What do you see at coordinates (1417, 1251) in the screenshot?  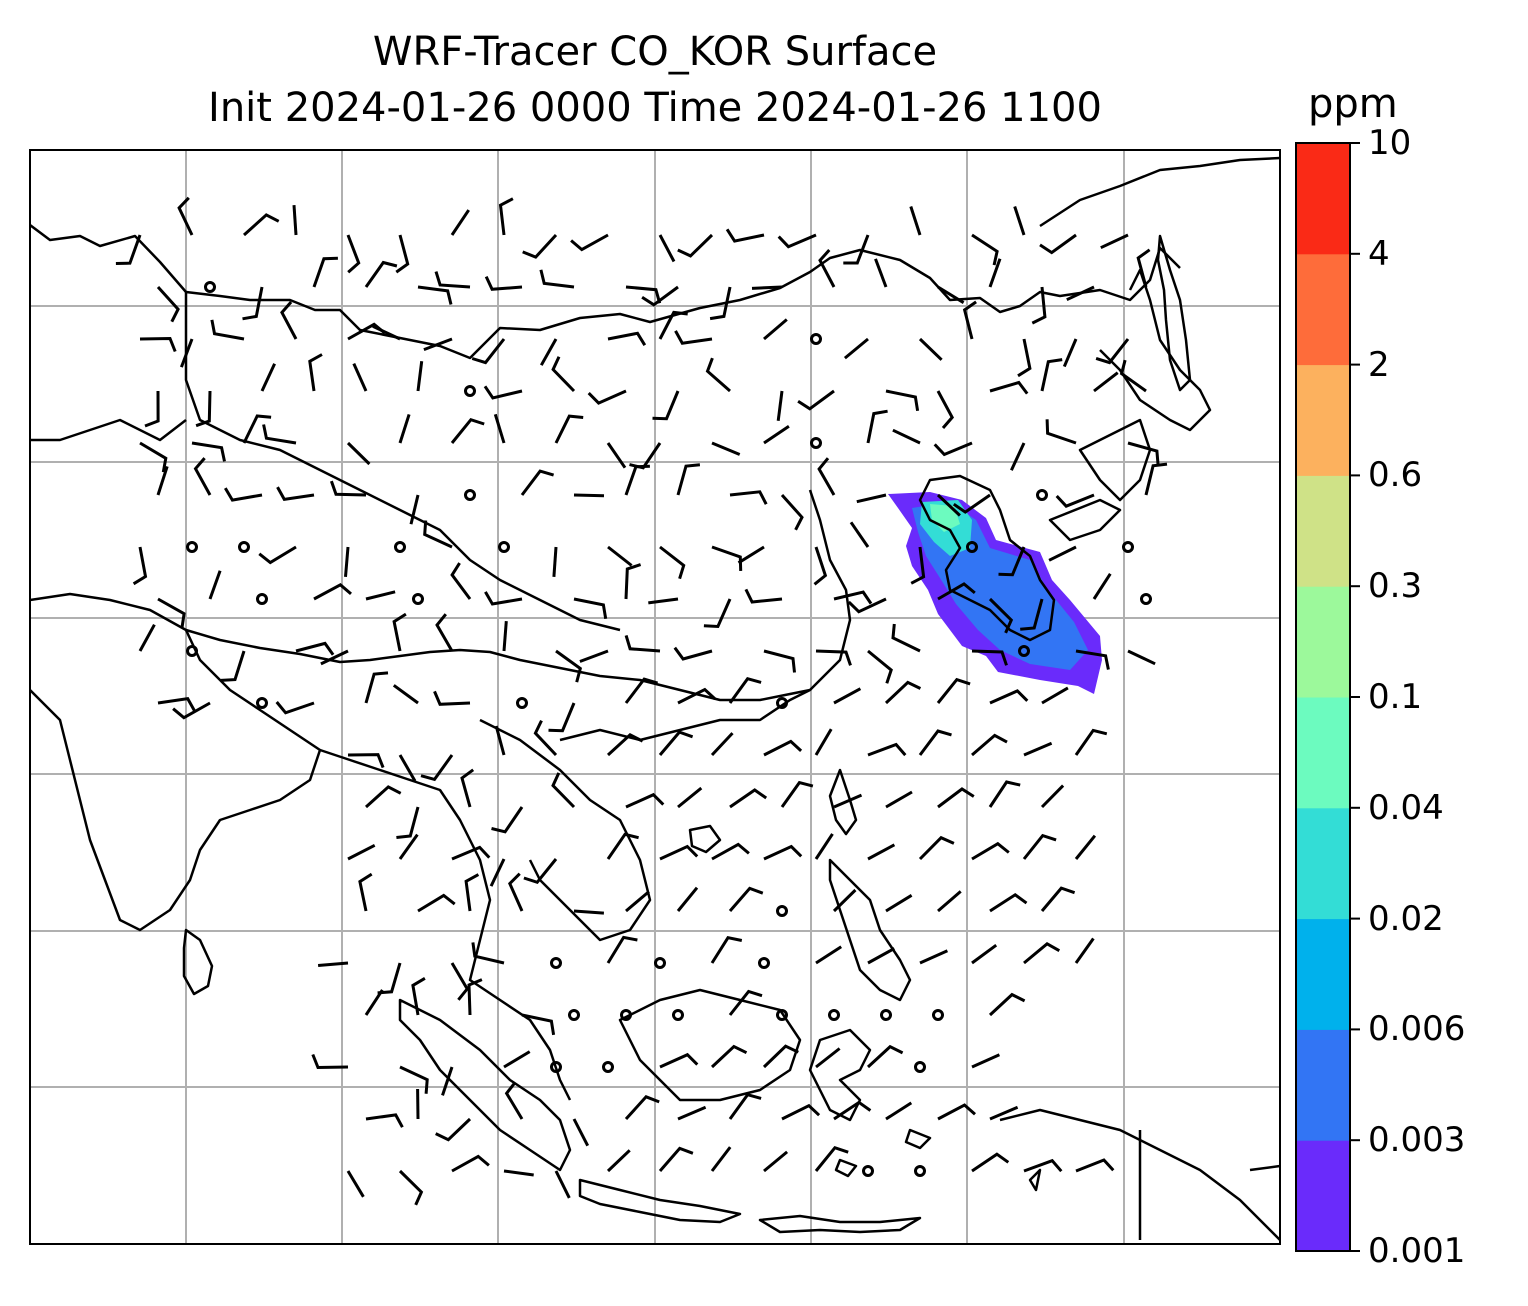 I see `colorbar-tick-label: 0.001` at bounding box center [1417, 1251].